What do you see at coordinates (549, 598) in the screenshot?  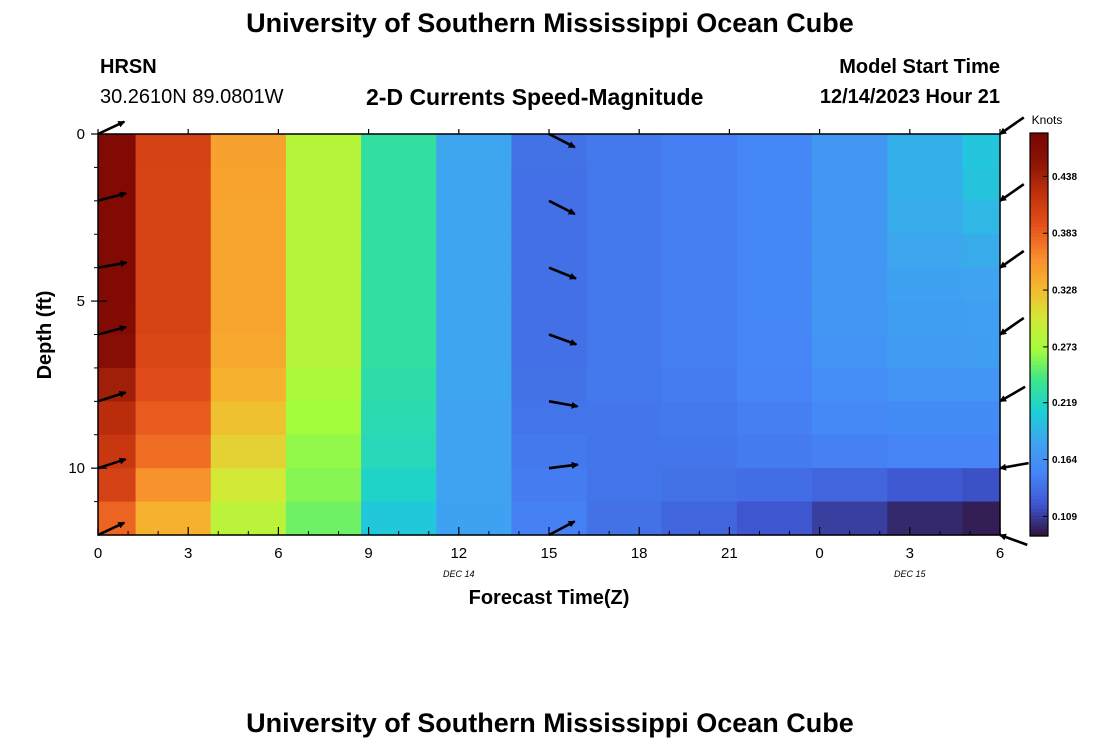 I see `x-axis-label: Forecast Time(Z)` at bounding box center [549, 598].